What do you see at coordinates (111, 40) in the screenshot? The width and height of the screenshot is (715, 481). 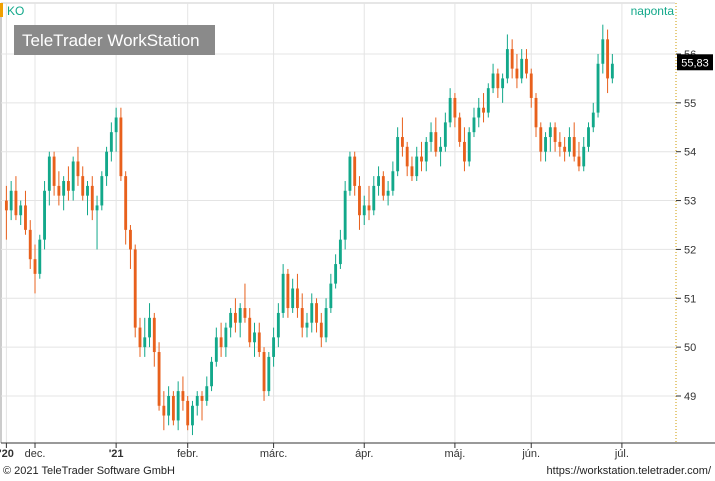 I see `watermark-label: TeleTrader WorkStation` at bounding box center [111, 40].